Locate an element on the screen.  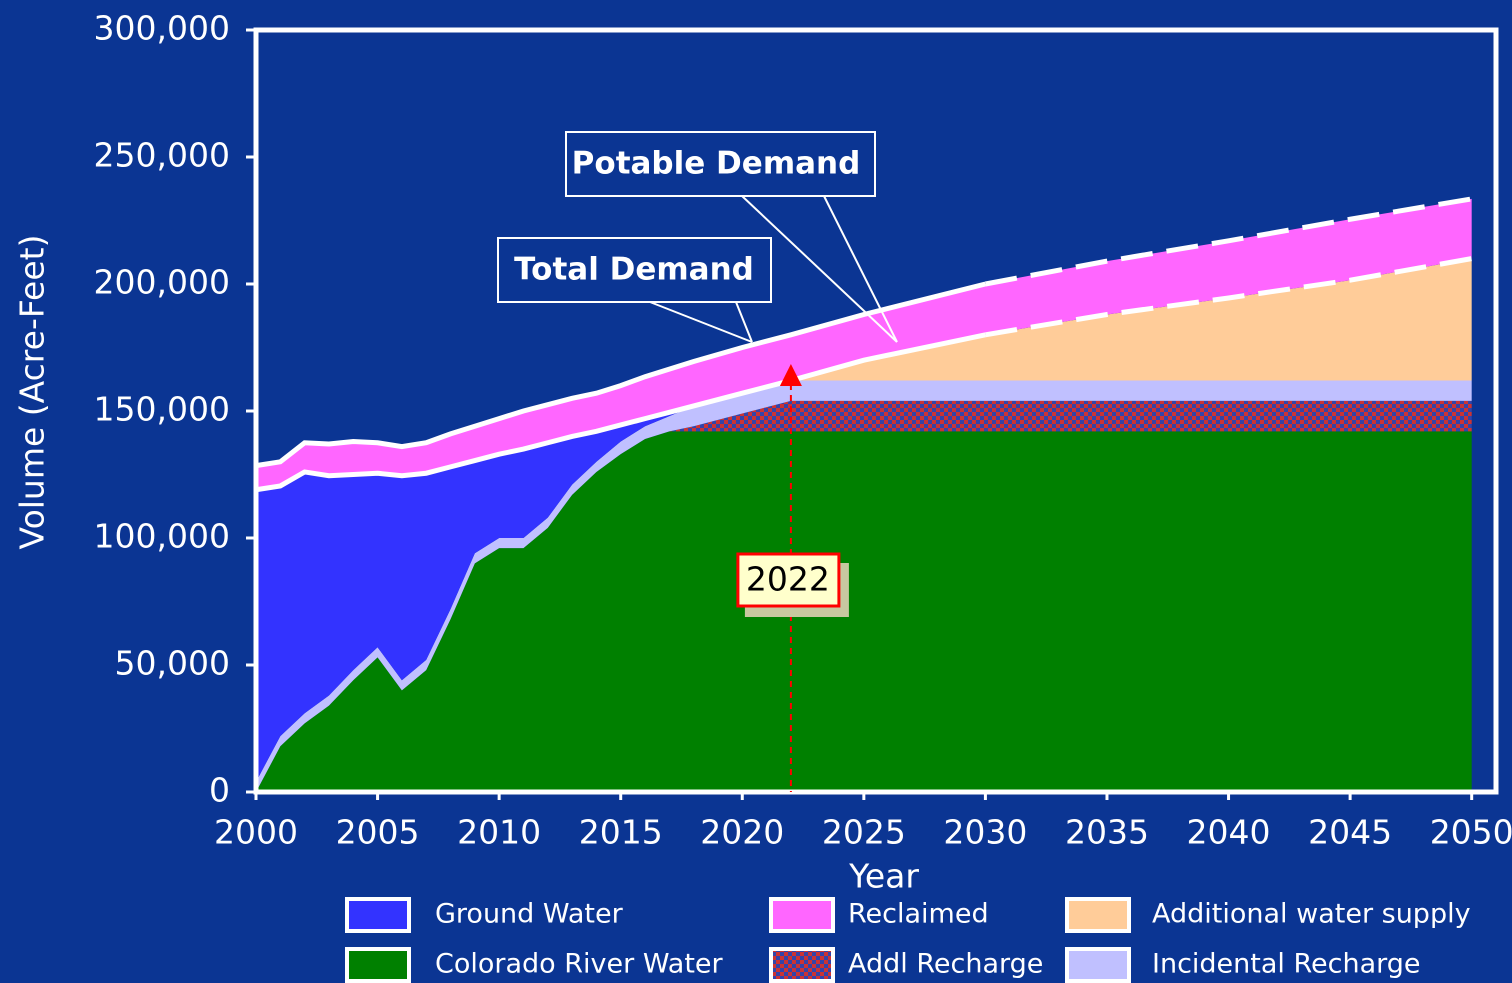
x-tick-label: 2020 is located at coordinates (742, 832).